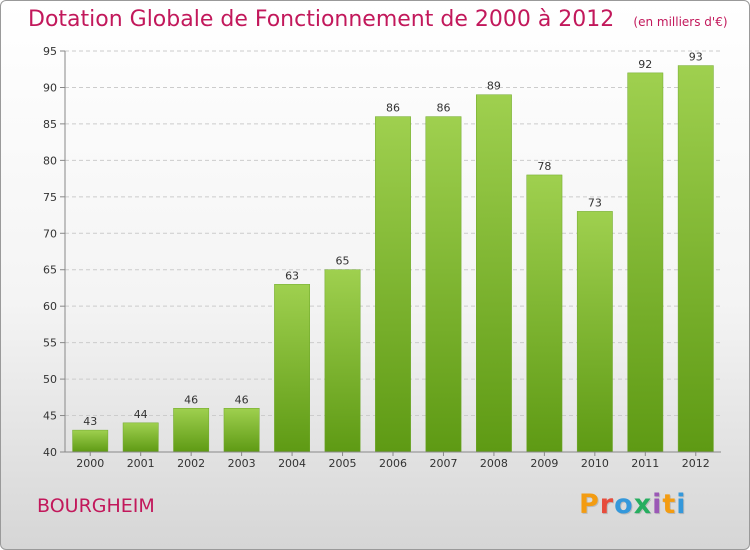 The width and height of the screenshot is (750, 550). What do you see at coordinates (50, 306) in the screenshot?
I see `y-tick-label: 60` at bounding box center [50, 306].